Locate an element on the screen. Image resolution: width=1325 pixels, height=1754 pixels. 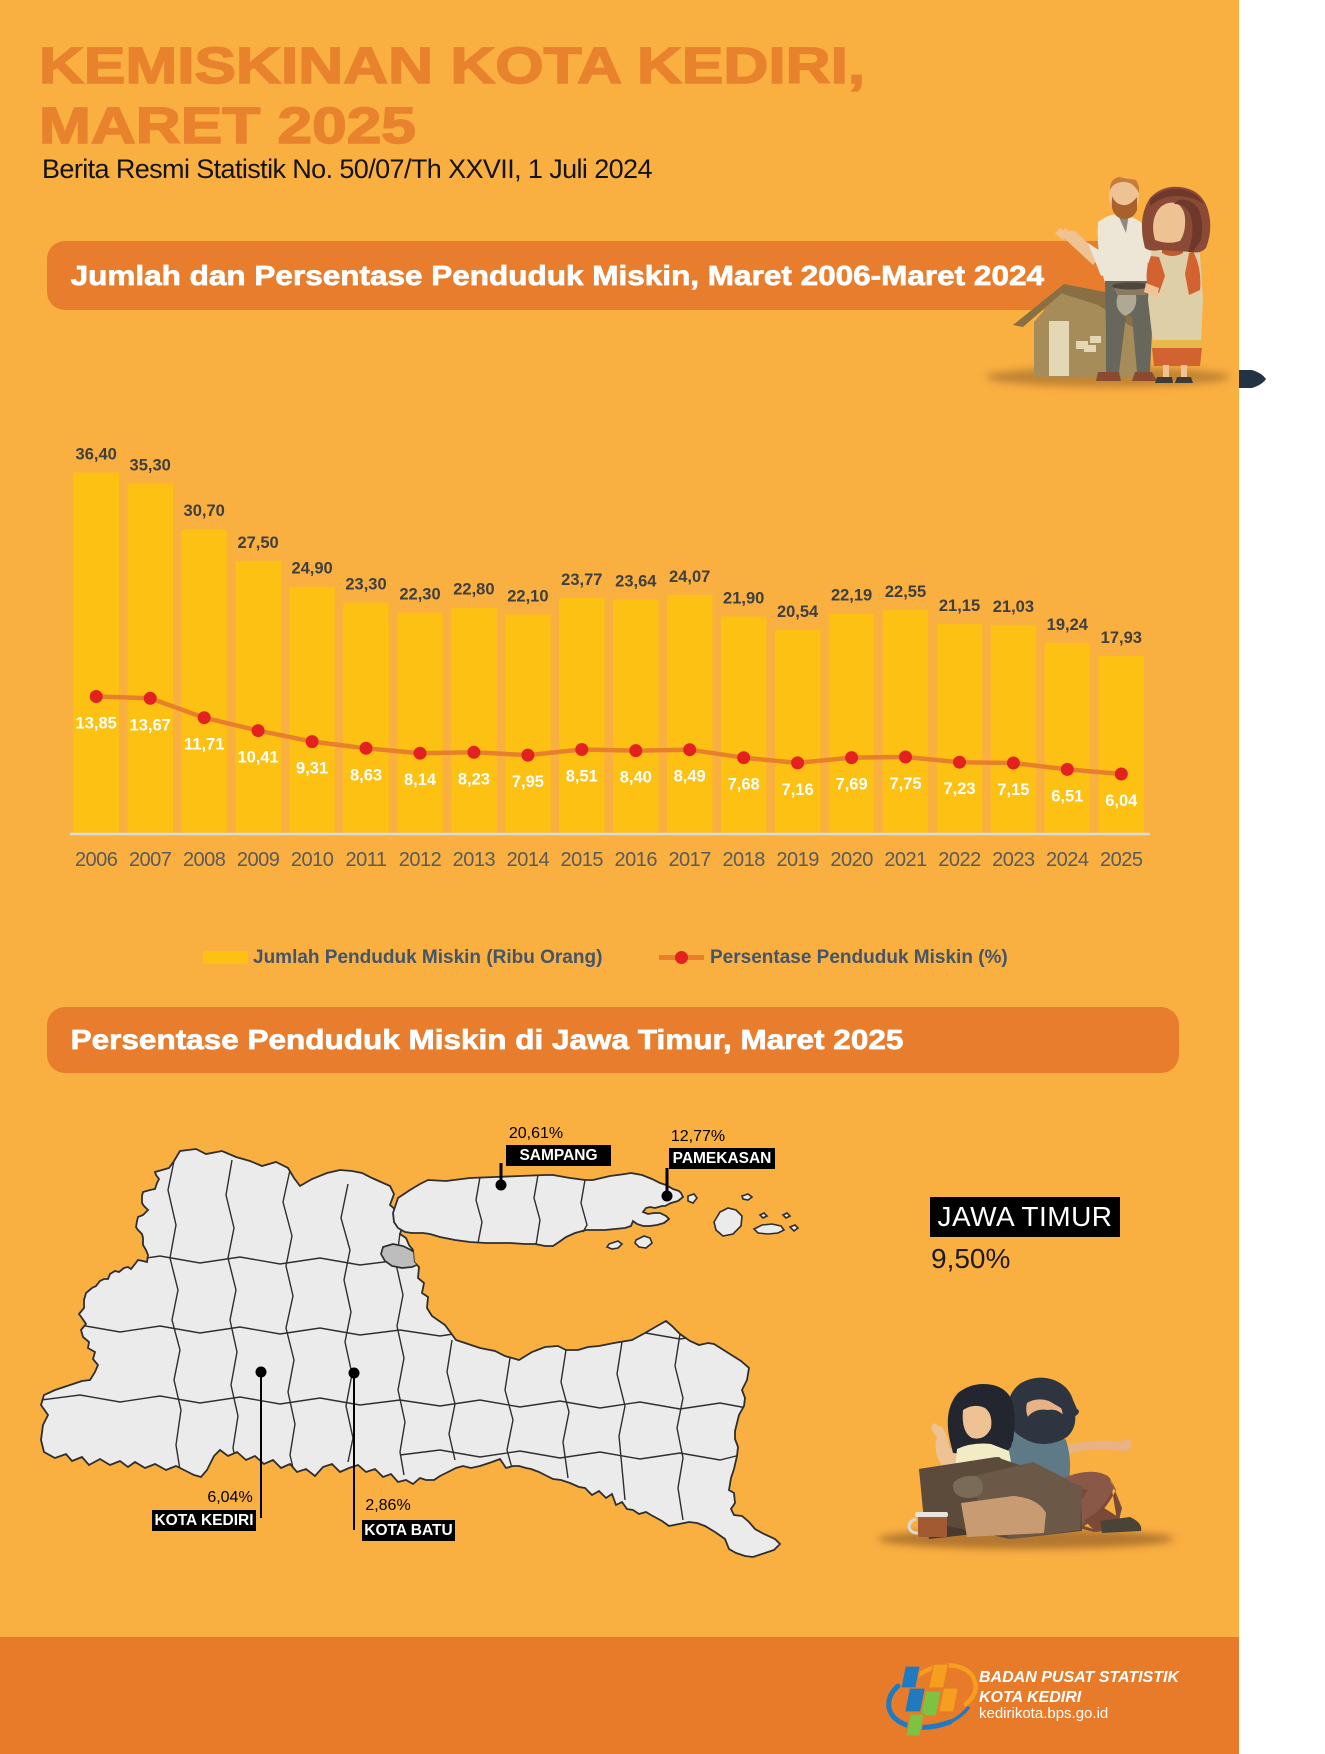
svg-text: 13,85 is located at coordinates (96, 724).